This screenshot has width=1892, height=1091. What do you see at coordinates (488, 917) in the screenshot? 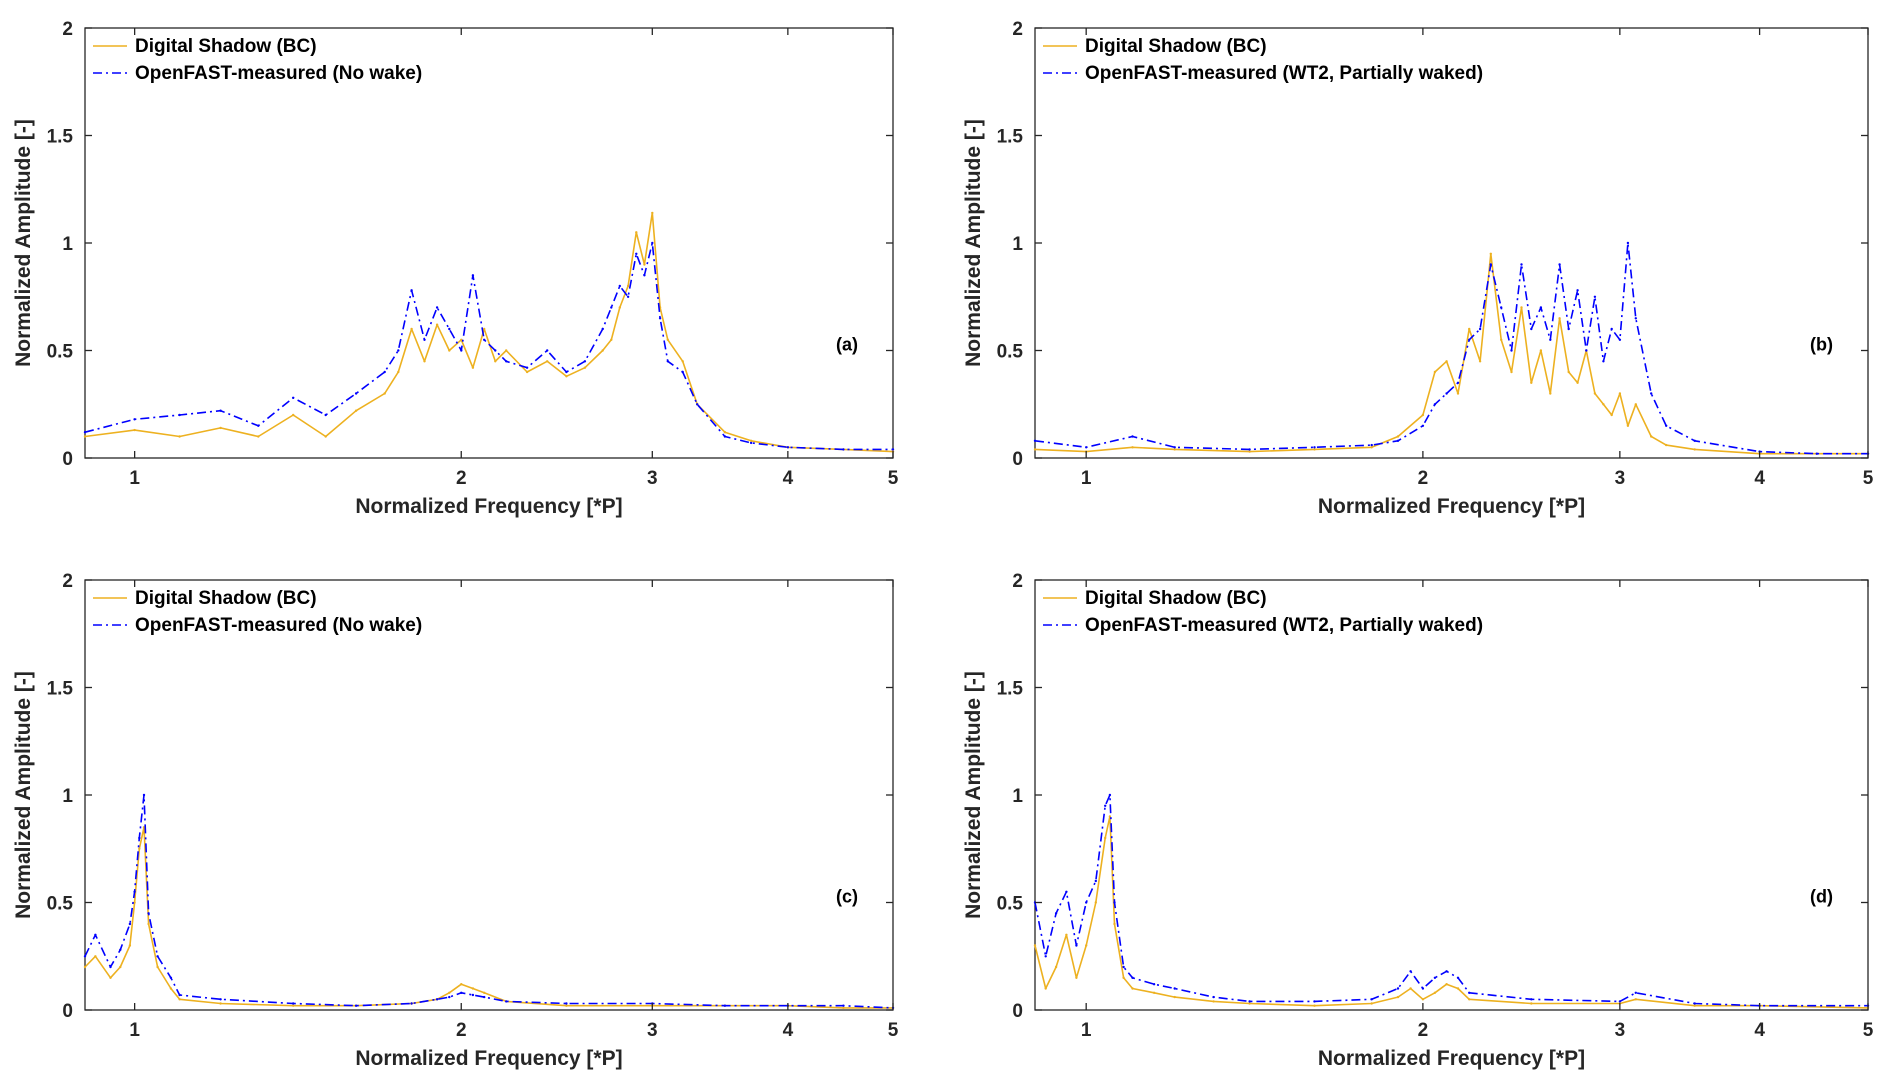
I see `series-line-digital-shadow-c` at bounding box center [488, 917].